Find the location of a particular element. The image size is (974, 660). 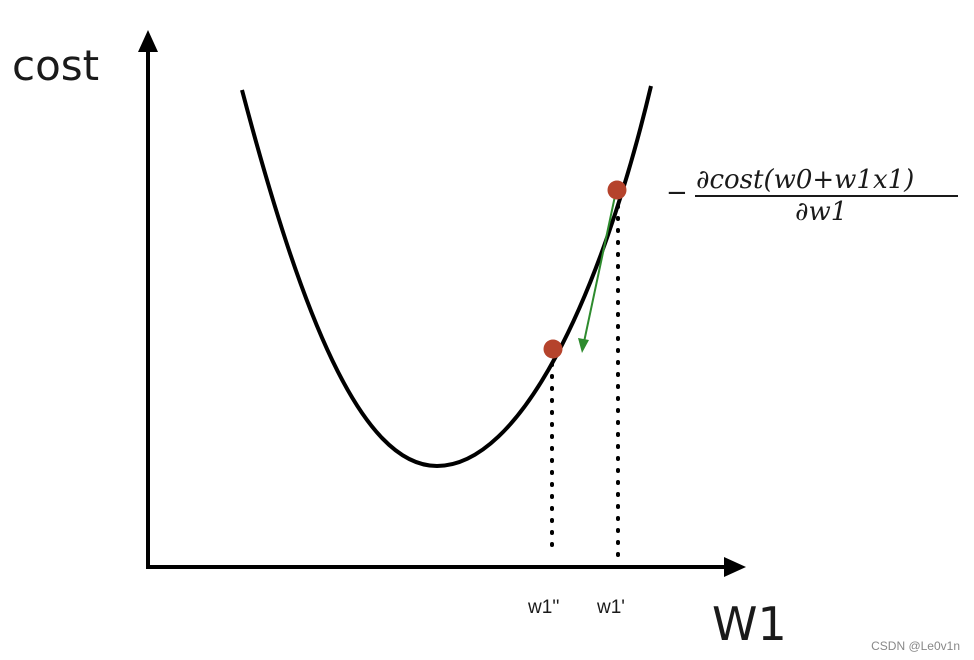

gradient-step-arrow is located at coordinates (599, 269).